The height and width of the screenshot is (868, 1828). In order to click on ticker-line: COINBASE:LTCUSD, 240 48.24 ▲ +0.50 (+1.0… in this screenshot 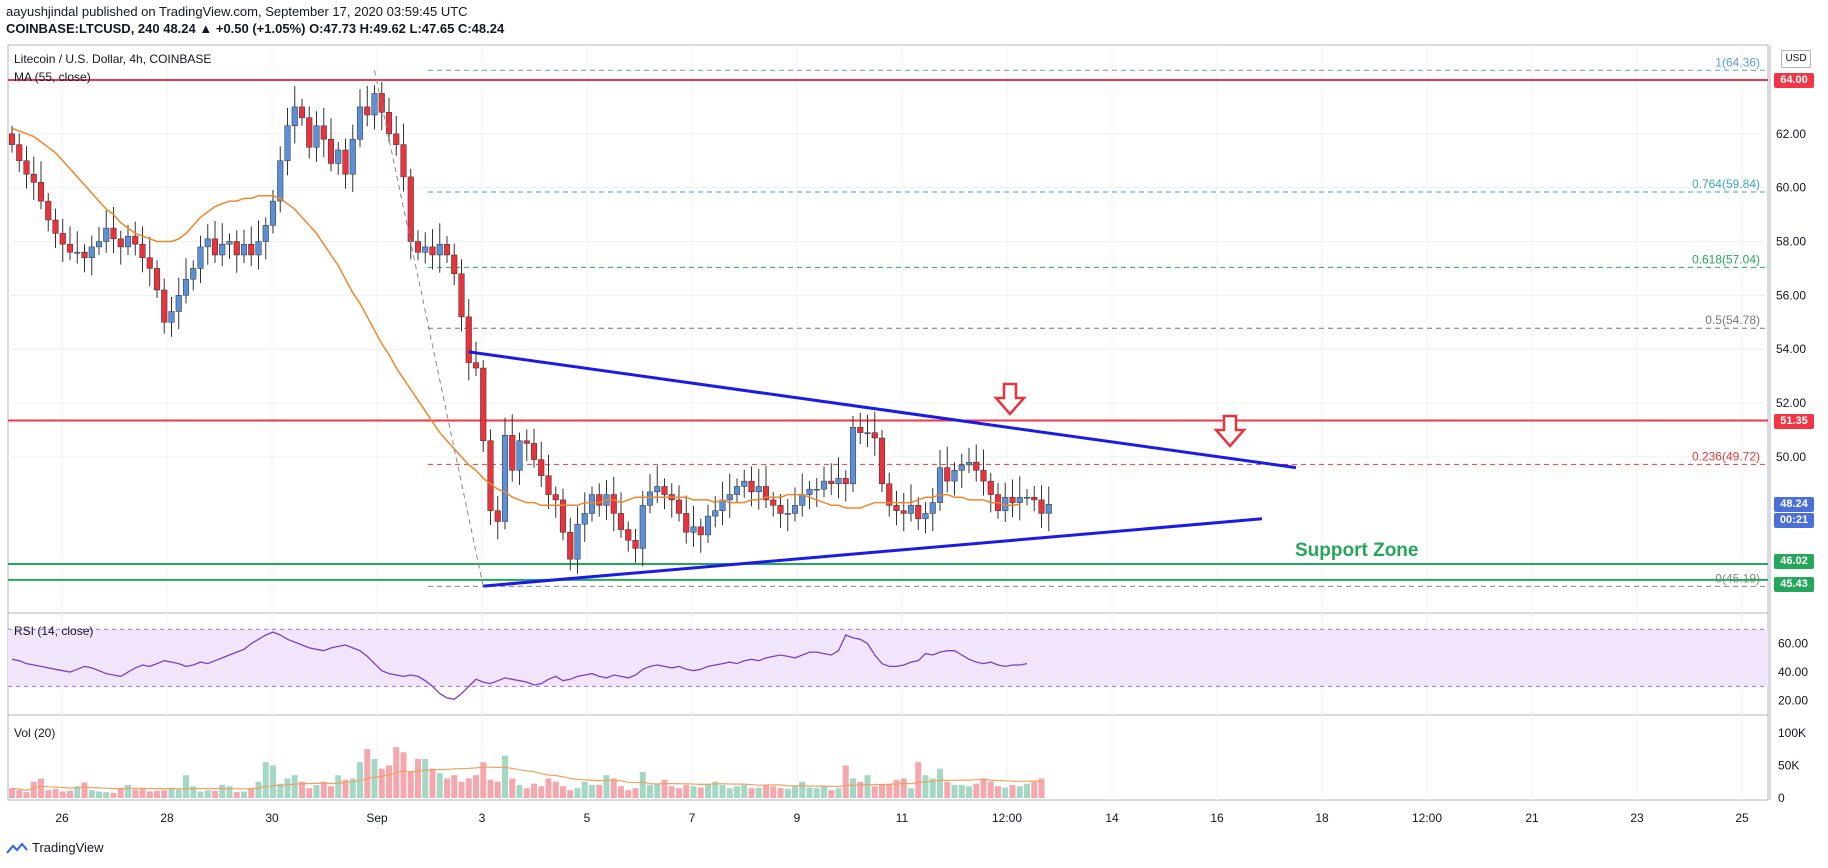, I will do `click(255, 28)`.